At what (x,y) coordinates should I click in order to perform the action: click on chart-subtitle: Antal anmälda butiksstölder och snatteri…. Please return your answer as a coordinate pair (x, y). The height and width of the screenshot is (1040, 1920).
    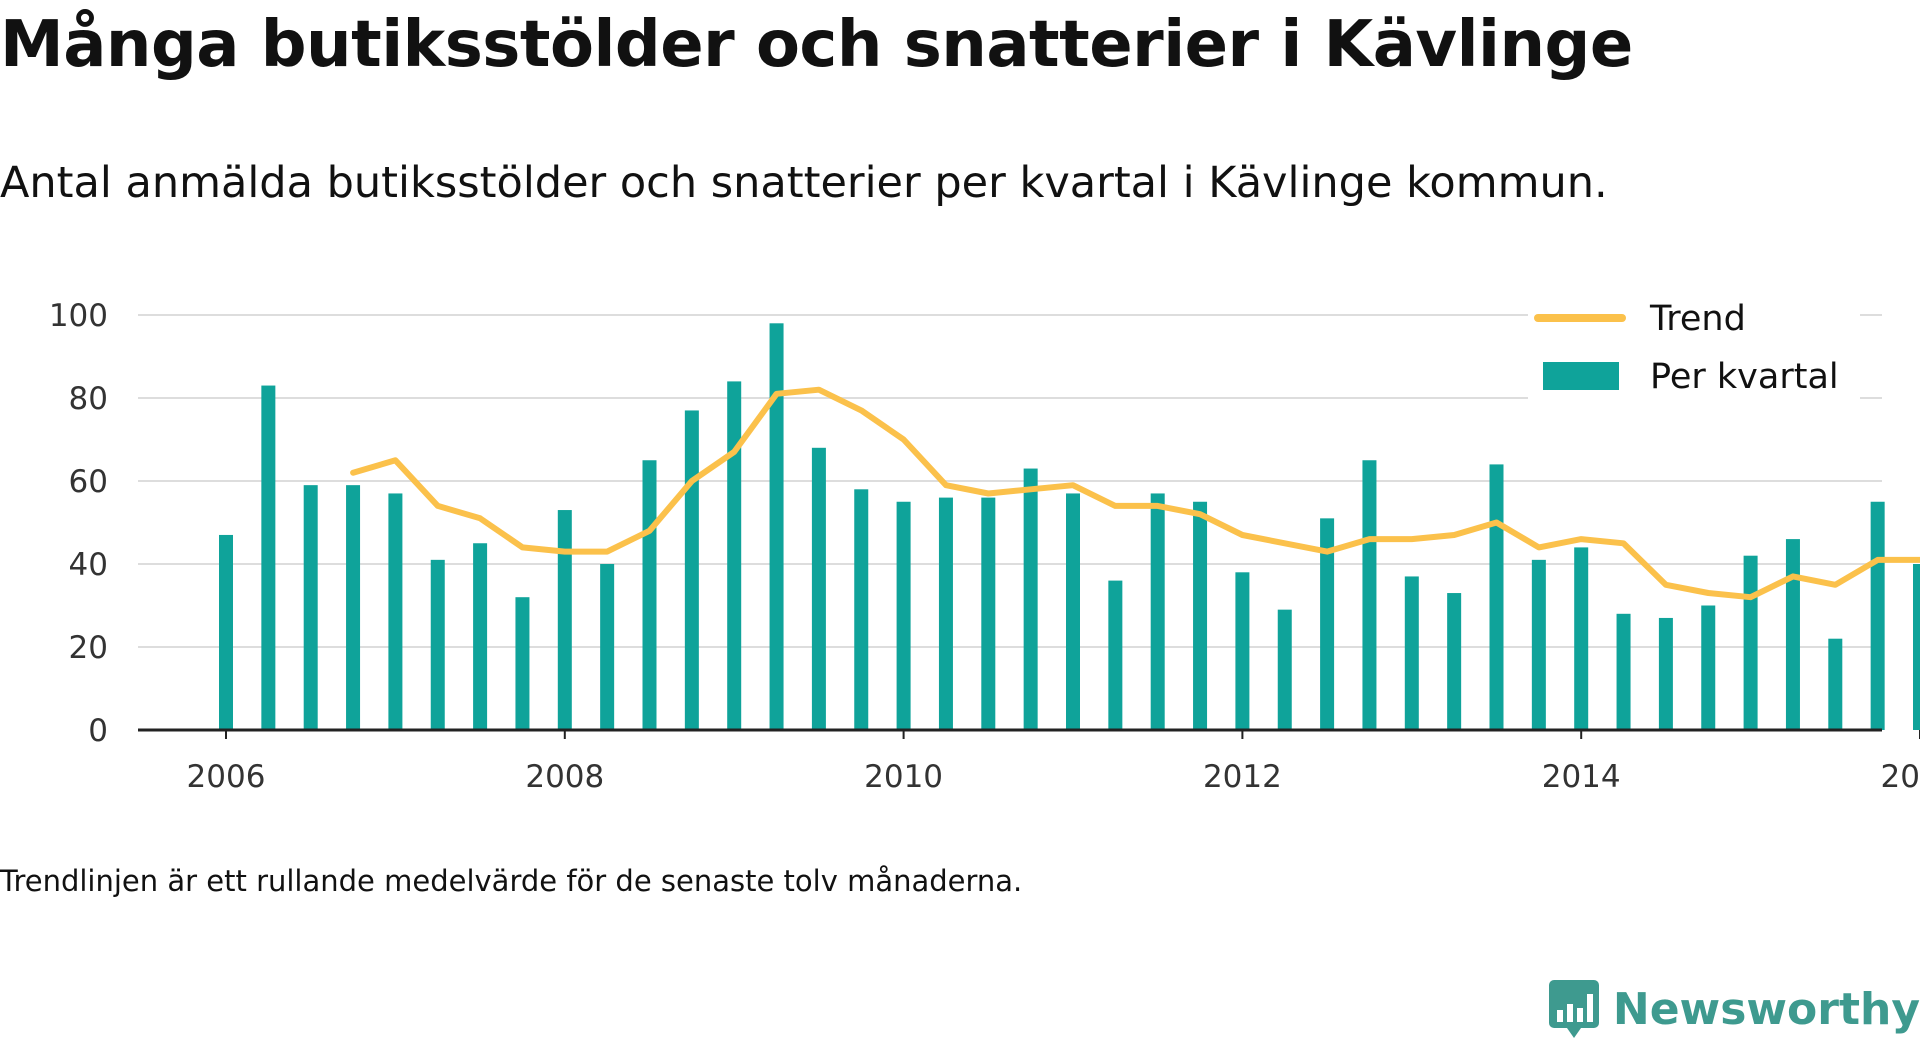
    Looking at the image, I should click on (804, 183).